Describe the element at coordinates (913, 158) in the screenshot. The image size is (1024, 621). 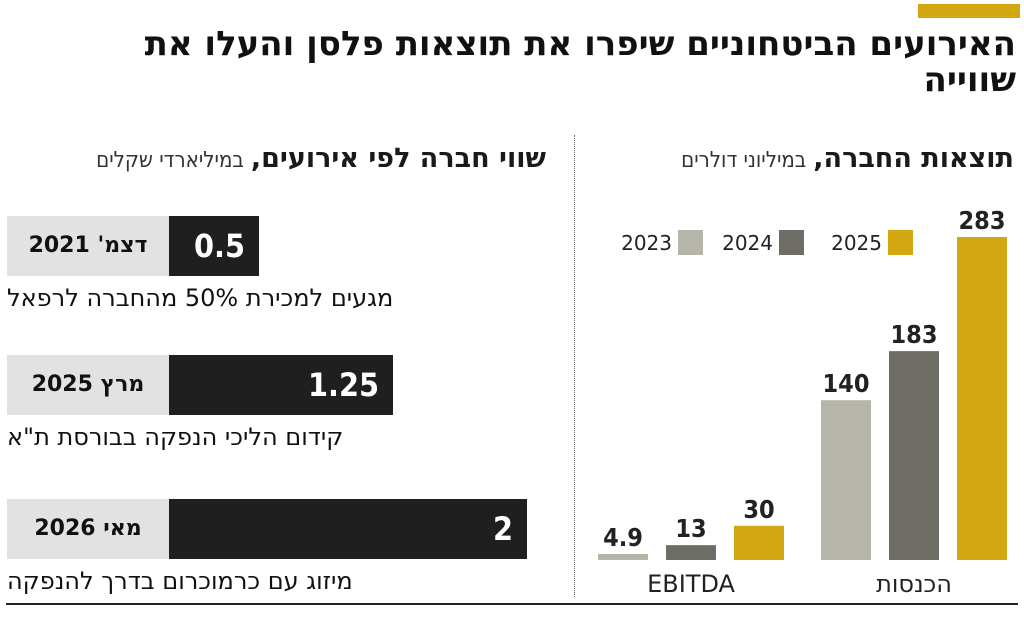
I see `right-title-main: תוצאות החברה,` at that location.